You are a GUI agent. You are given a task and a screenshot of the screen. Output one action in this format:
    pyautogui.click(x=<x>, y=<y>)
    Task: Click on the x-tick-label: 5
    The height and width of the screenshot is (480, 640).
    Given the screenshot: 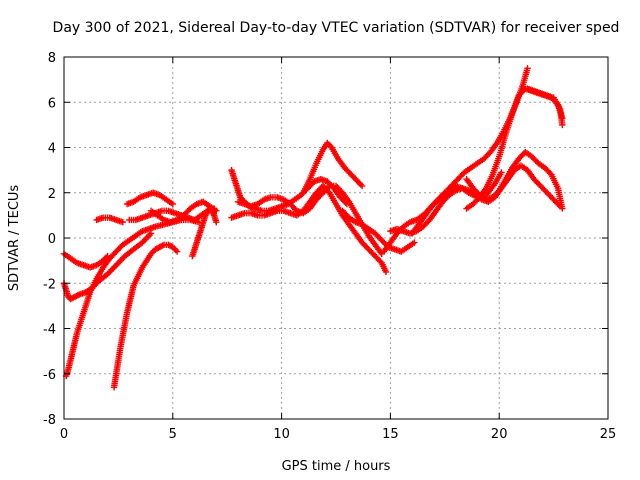 What is the action you would take?
    pyautogui.click(x=173, y=434)
    